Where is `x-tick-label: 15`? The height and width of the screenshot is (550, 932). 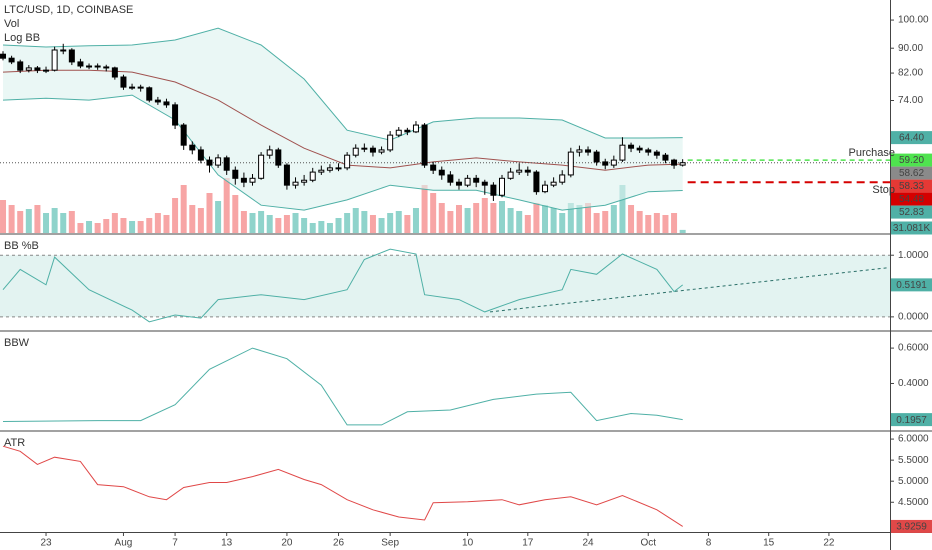 x-tick-label: 15 is located at coordinates (769, 543).